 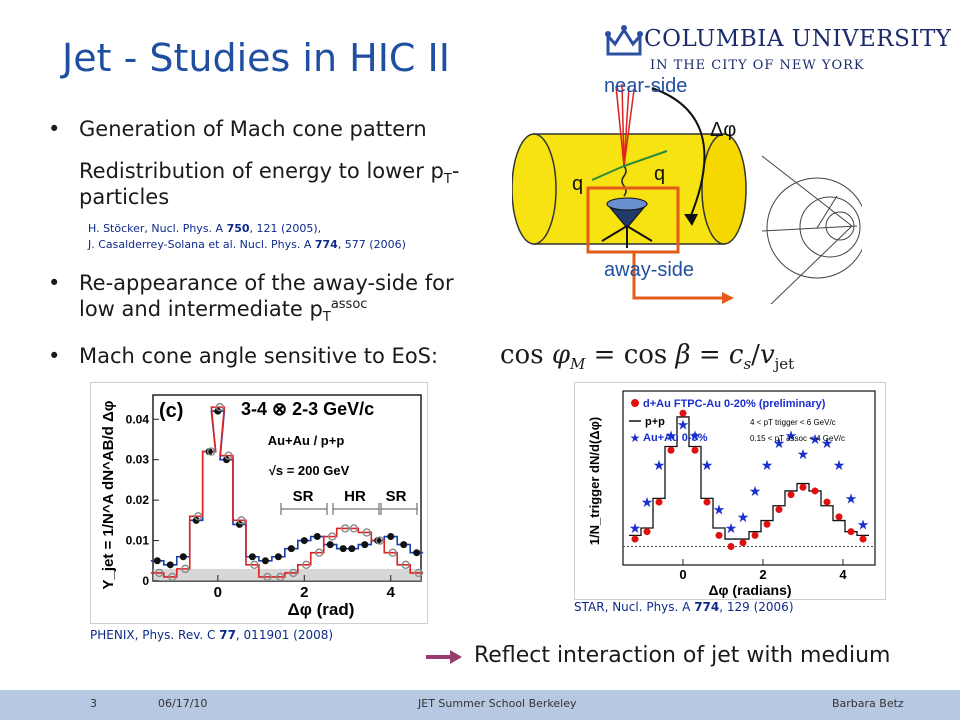 I want to click on y-axis-label: 1/N_trigger dN/d(Δφ), so click(x=594, y=481).